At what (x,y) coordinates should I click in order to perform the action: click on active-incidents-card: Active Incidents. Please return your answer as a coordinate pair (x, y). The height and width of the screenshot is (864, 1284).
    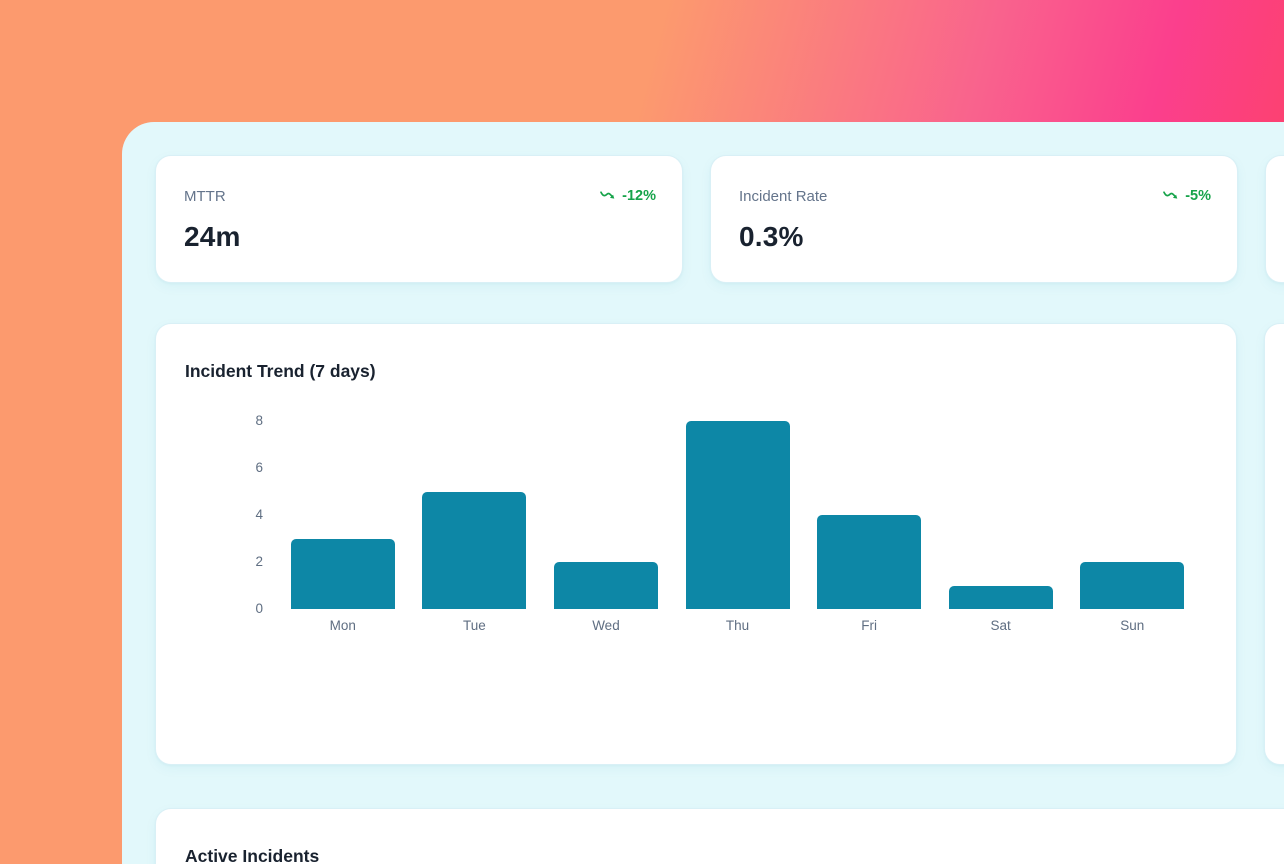
    Looking at the image, I should click on (719, 836).